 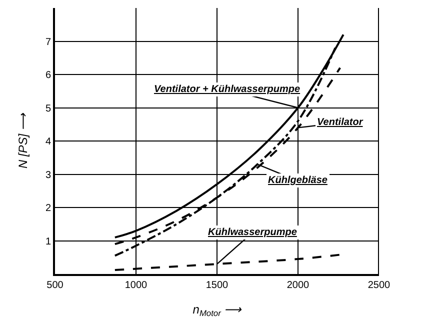 What do you see at coordinates (217, 285) in the screenshot?
I see `x-tick-label: 1500` at bounding box center [217, 285].